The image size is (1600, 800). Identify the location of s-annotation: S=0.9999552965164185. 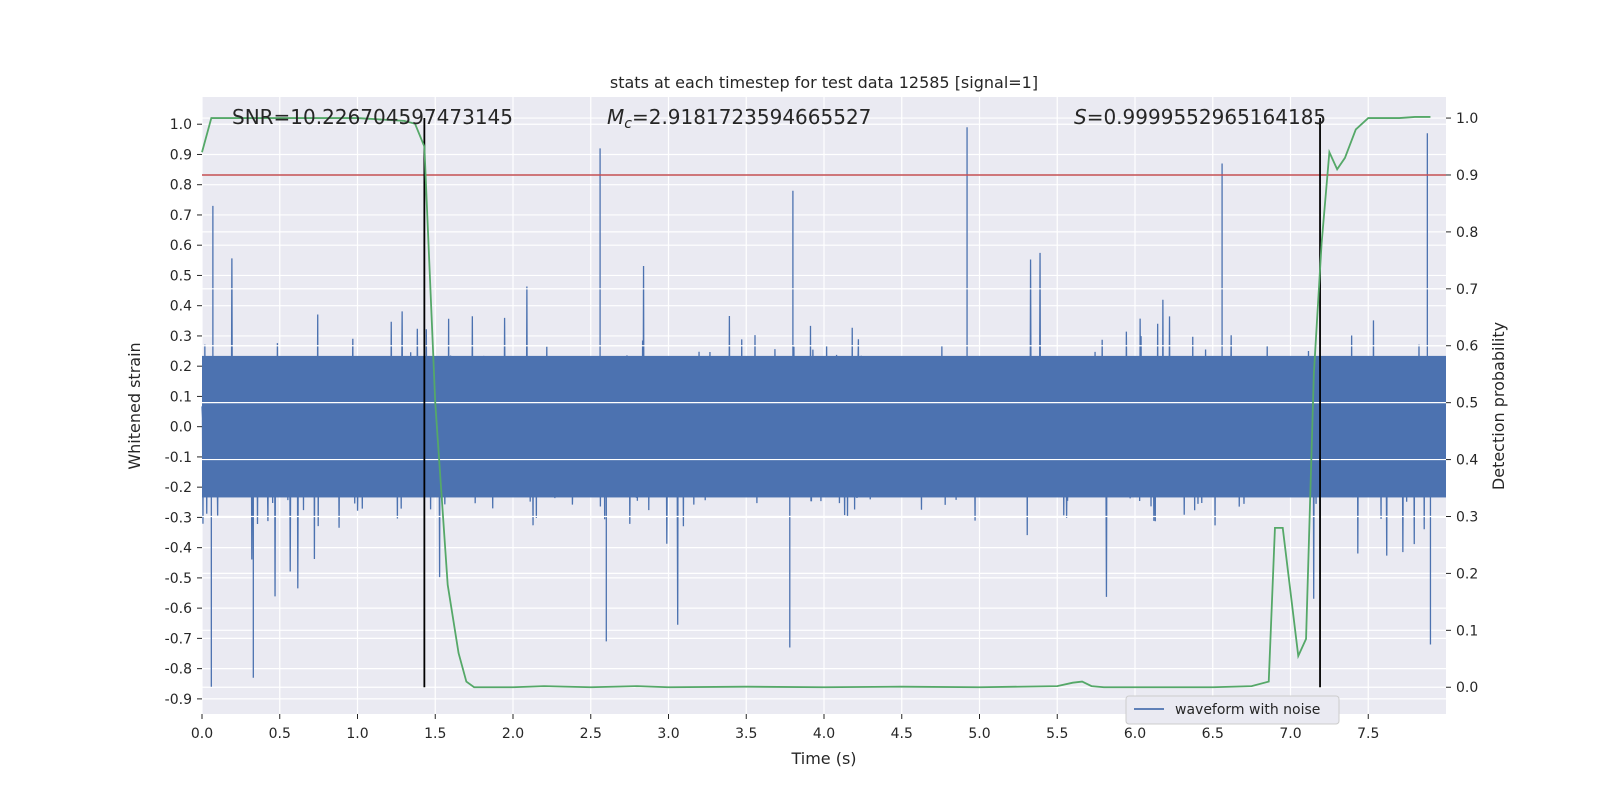
(1200, 117).